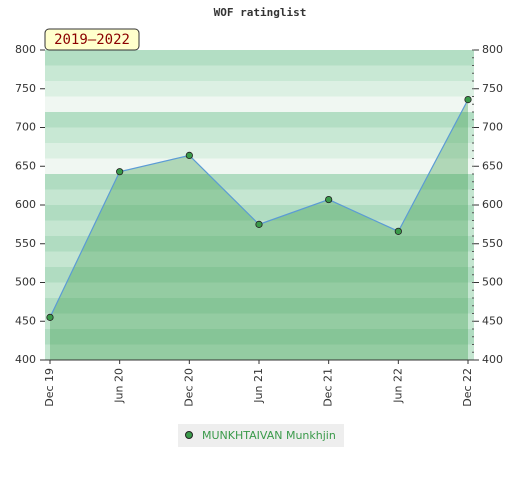  What do you see at coordinates (25, 127) in the screenshot?
I see `y-tick-label: 700` at bounding box center [25, 127].